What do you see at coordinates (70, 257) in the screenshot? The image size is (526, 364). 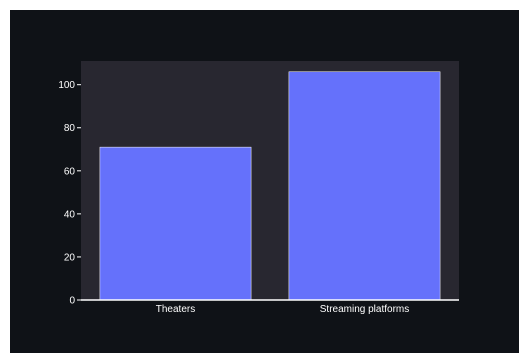 I see `y-tick-label: 20` at bounding box center [70, 257].